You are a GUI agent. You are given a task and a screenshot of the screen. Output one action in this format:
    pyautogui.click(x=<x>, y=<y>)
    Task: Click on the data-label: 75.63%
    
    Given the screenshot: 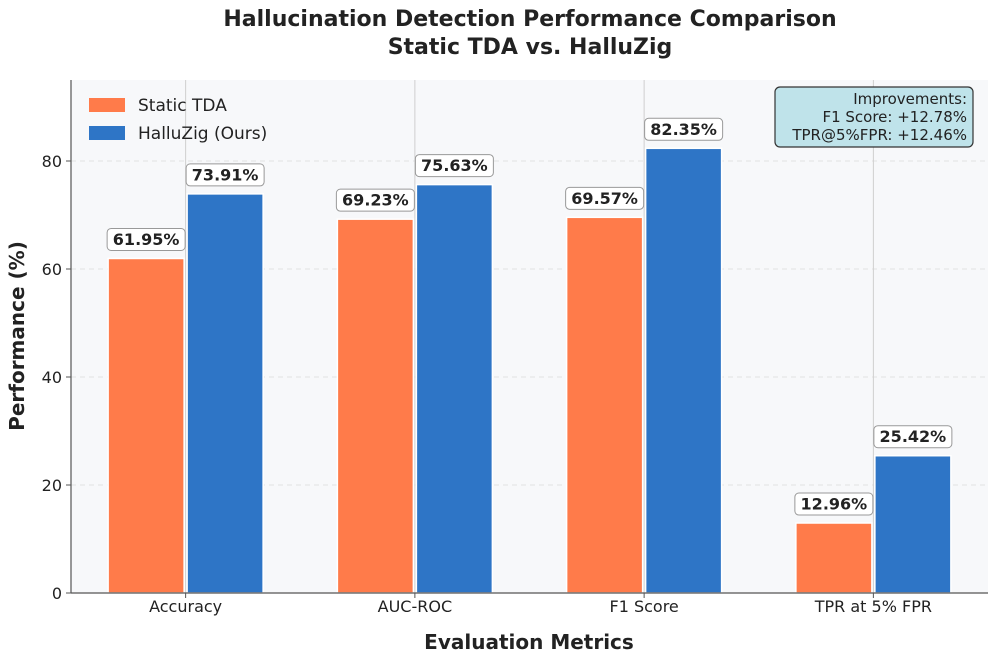 What is the action you would take?
    pyautogui.click(x=454, y=166)
    